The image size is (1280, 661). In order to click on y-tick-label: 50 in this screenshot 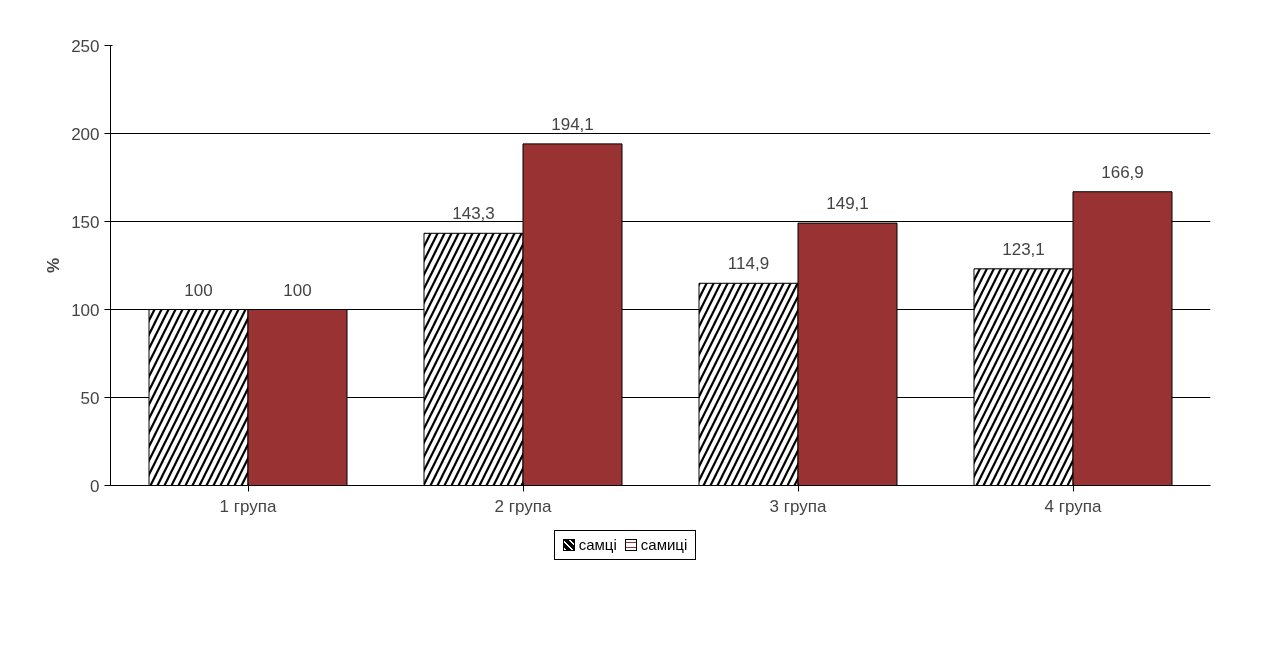, I will do `click(90, 398)`.